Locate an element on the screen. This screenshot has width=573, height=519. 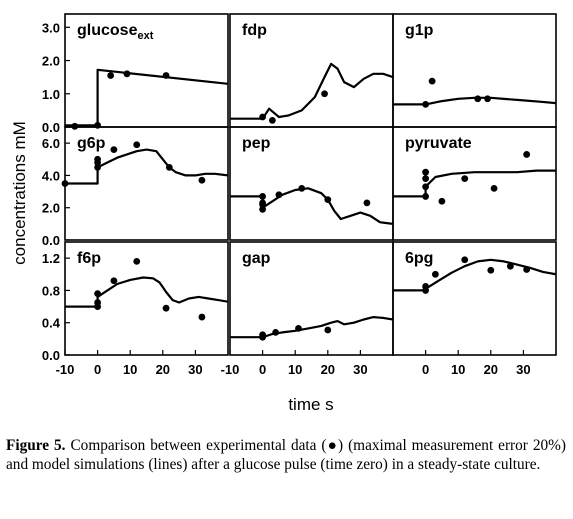
panel-title: pep is located at coordinates (256, 143).